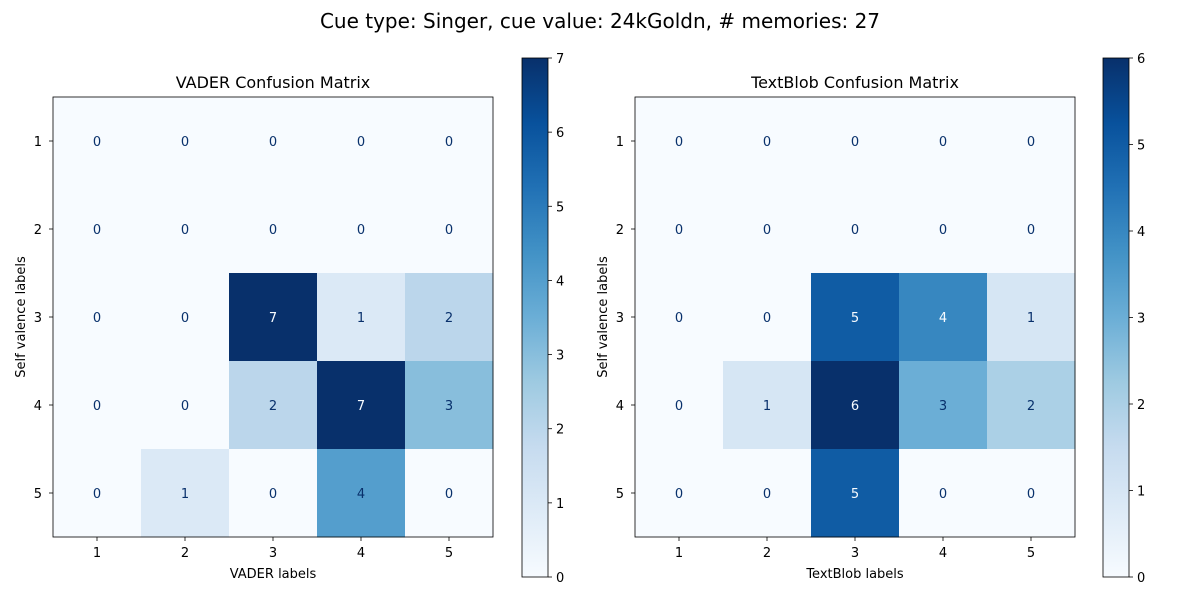 The width and height of the screenshot is (1200, 600). Describe the element at coordinates (1031, 318) in the screenshot. I see `cell-value-label-r3-c5: 1` at that location.